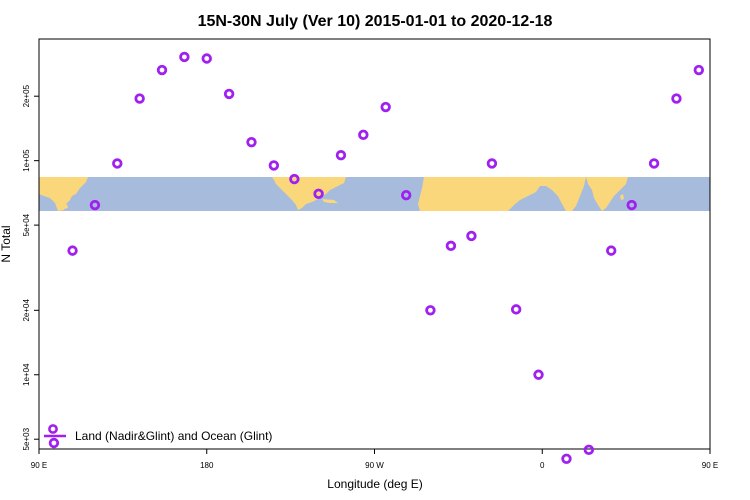 The image size is (750, 500). I want to click on land-africa-arabia, so click(479, 194).